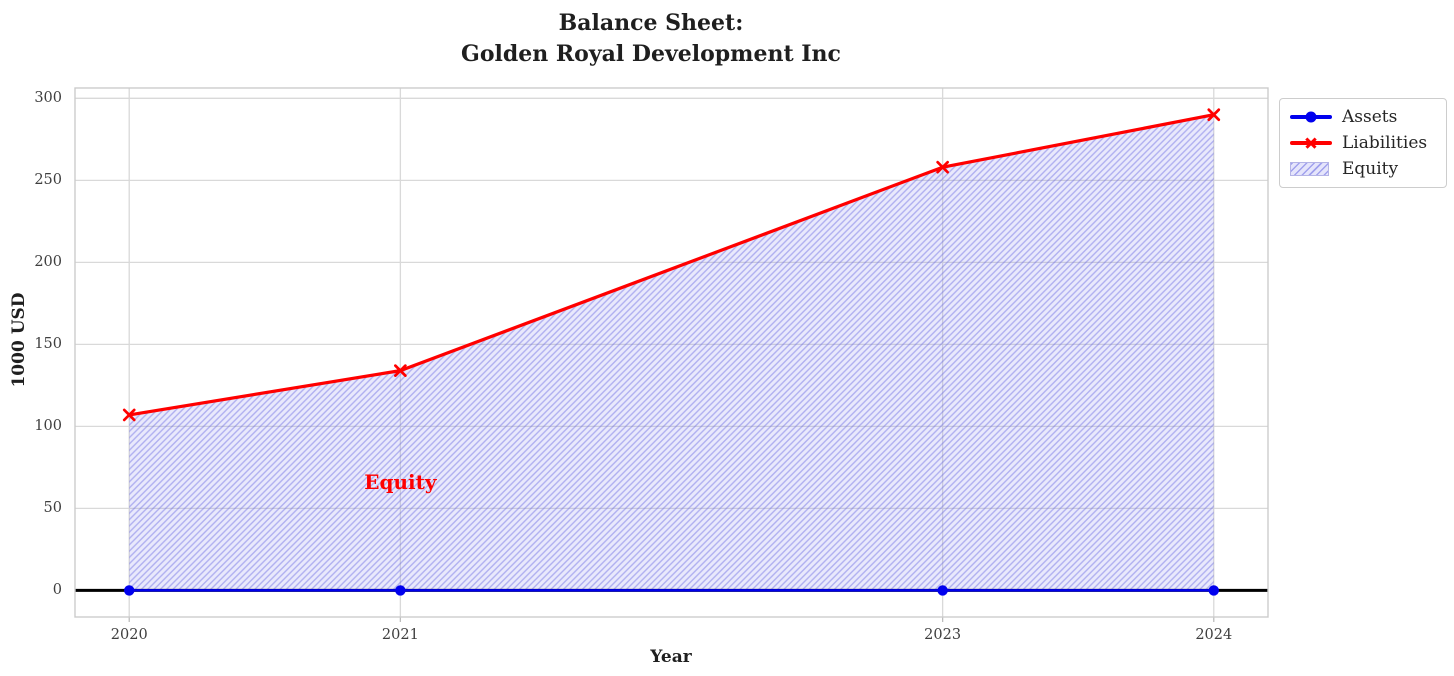  What do you see at coordinates (48, 262) in the screenshot?
I see `y-tick-label: 200` at bounding box center [48, 262].